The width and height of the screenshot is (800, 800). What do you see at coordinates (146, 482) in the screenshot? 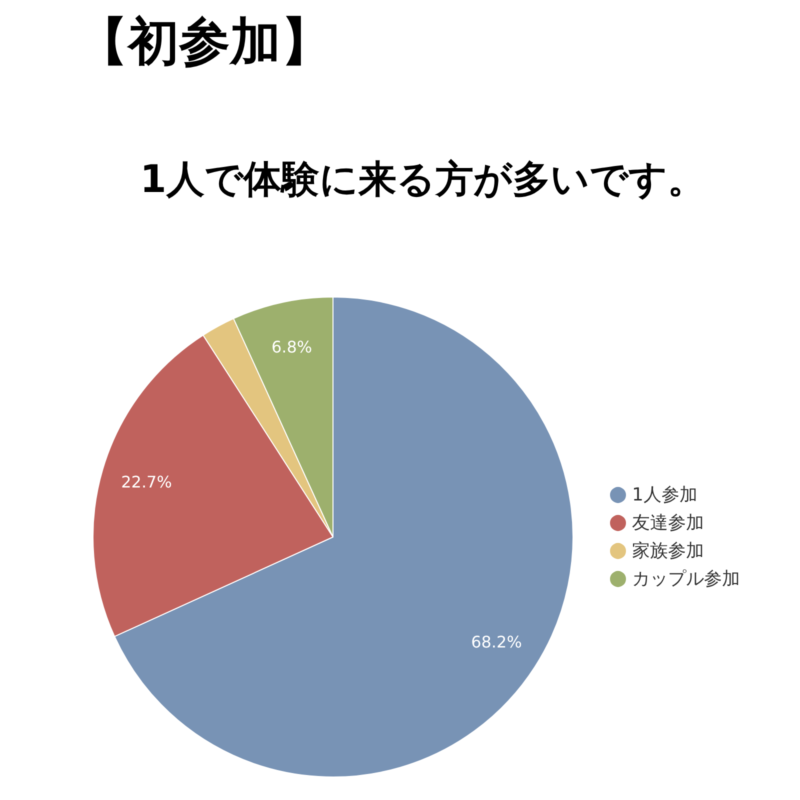
I see `data-label: 22.7%` at bounding box center [146, 482].